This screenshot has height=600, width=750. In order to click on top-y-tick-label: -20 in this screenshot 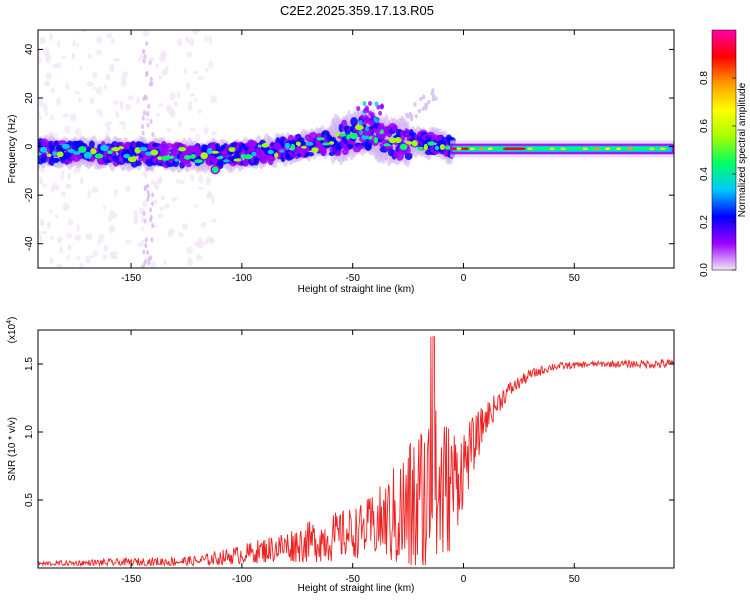, I will do `click(29, 194)`.